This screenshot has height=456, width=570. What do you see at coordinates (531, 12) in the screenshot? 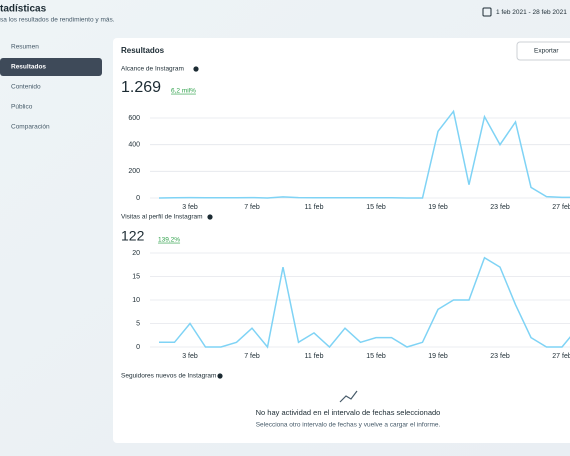
I see `date-range: 1 feb 2021 - 28 feb 2021` at bounding box center [531, 12].